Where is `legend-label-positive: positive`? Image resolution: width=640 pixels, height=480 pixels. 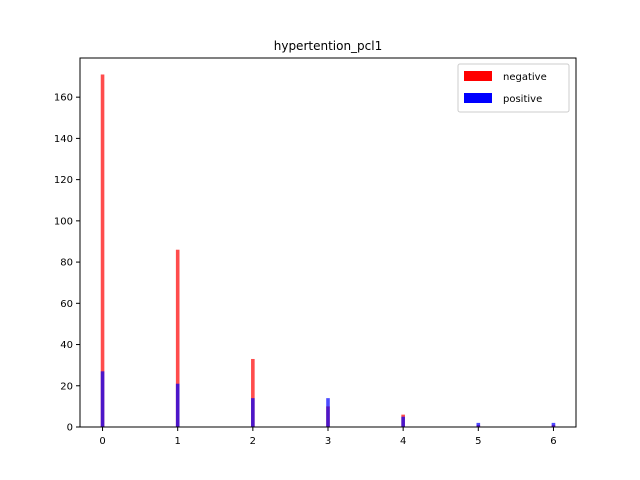
legend-label-positive: positive is located at coordinates (522, 99).